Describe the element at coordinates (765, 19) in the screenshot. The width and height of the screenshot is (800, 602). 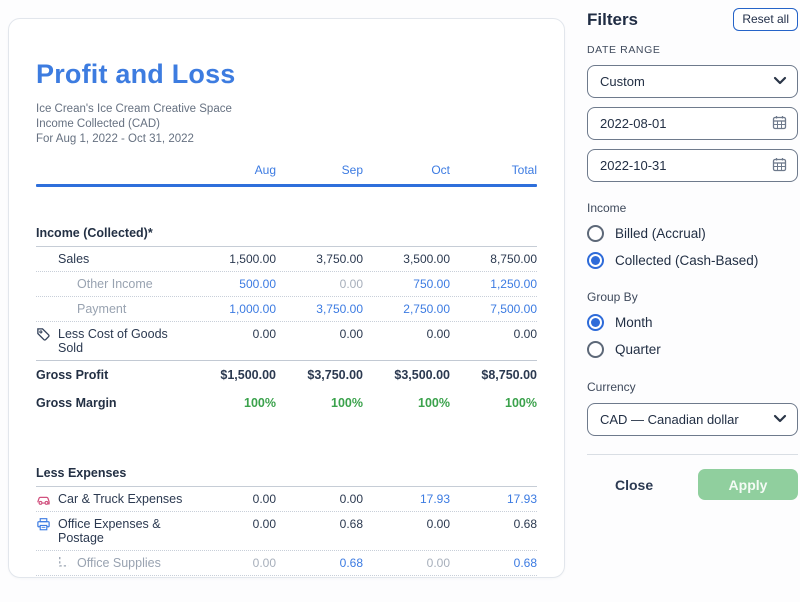
I see `reset-all-button: Reset all` at that location.